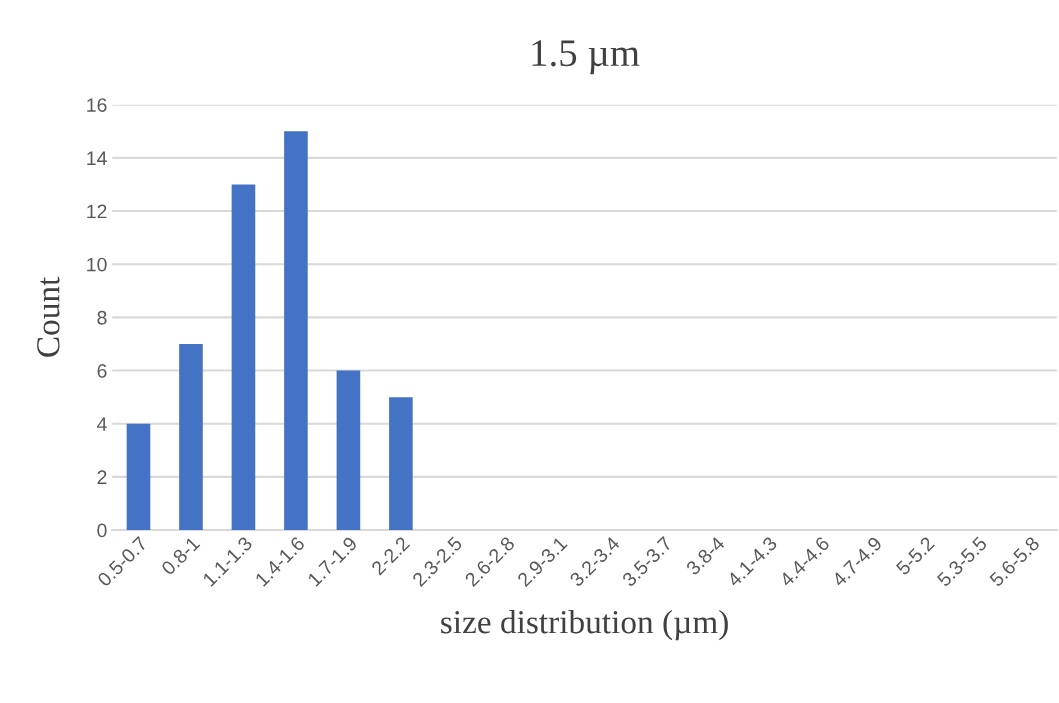 The width and height of the screenshot is (1059, 703). Describe the element at coordinates (97, 158) in the screenshot. I see `y-tick-label: 14` at that location.